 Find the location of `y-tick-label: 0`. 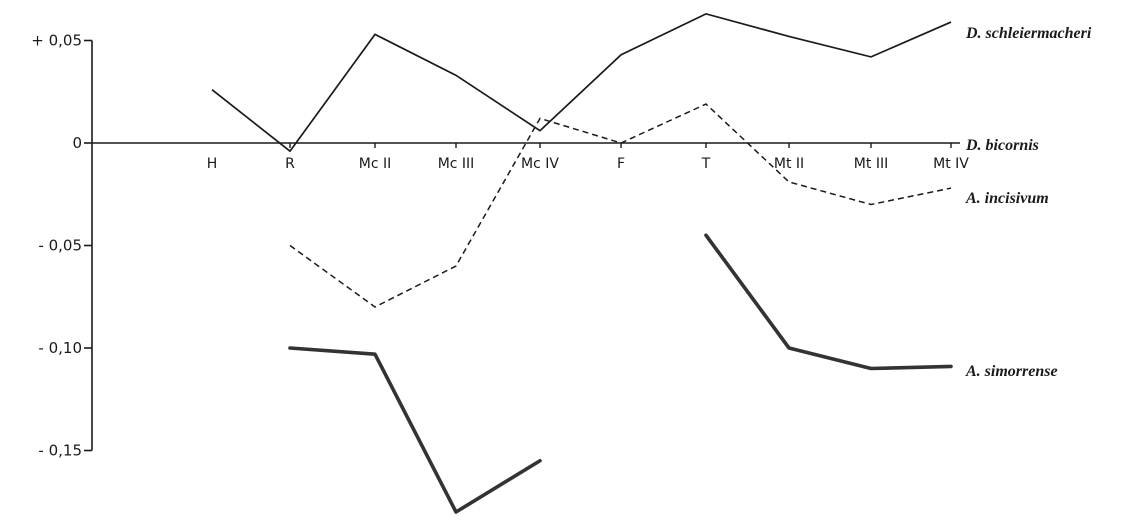

y-tick-label: 0 is located at coordinates (77, 143).